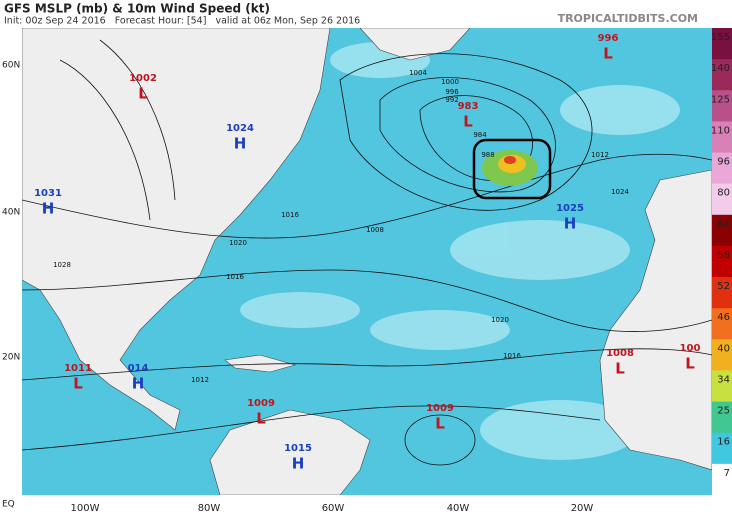 This screenshot has width=732, height=521. Describe the element at coordinates (510, 160) in the screenshot. I see `wind-max-peak` at that location.